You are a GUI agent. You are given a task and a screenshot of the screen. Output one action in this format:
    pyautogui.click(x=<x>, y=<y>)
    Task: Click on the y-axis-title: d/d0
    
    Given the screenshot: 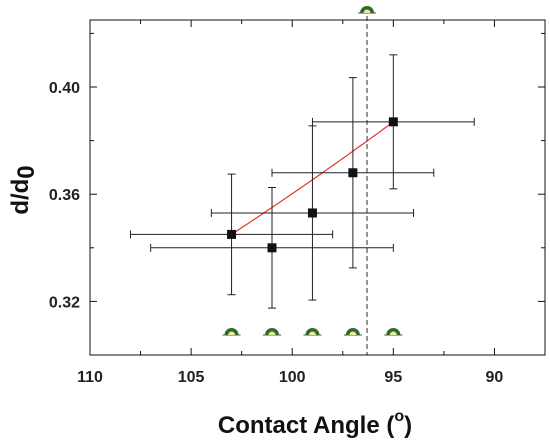 What is the action you would take?
    pyautogui.click(x=23, y=189)
    